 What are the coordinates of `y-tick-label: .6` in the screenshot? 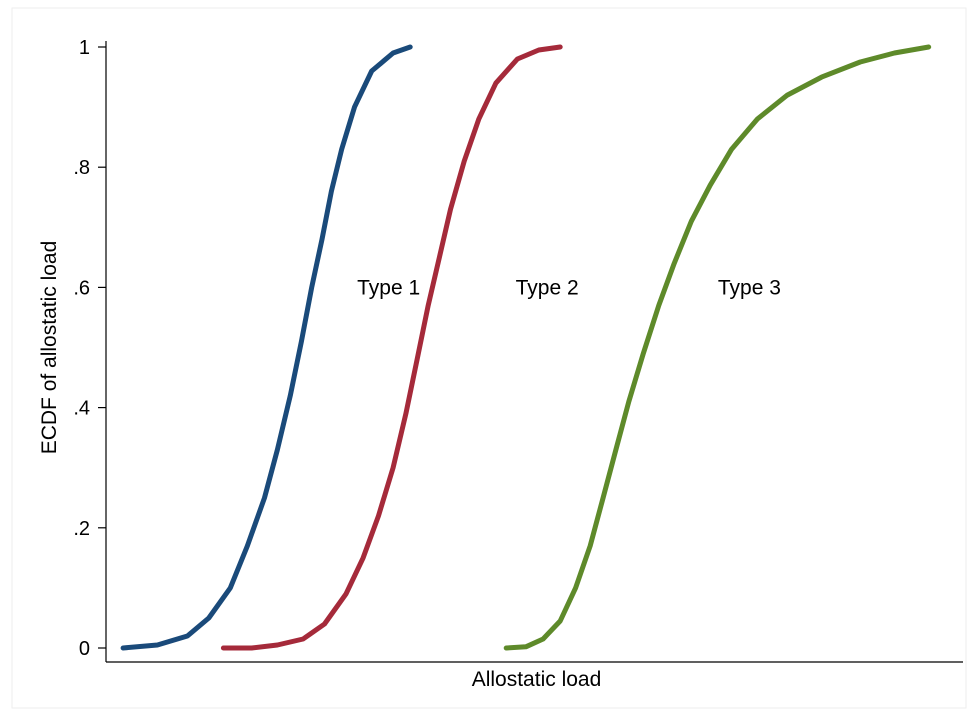 It's located at (81, 288).